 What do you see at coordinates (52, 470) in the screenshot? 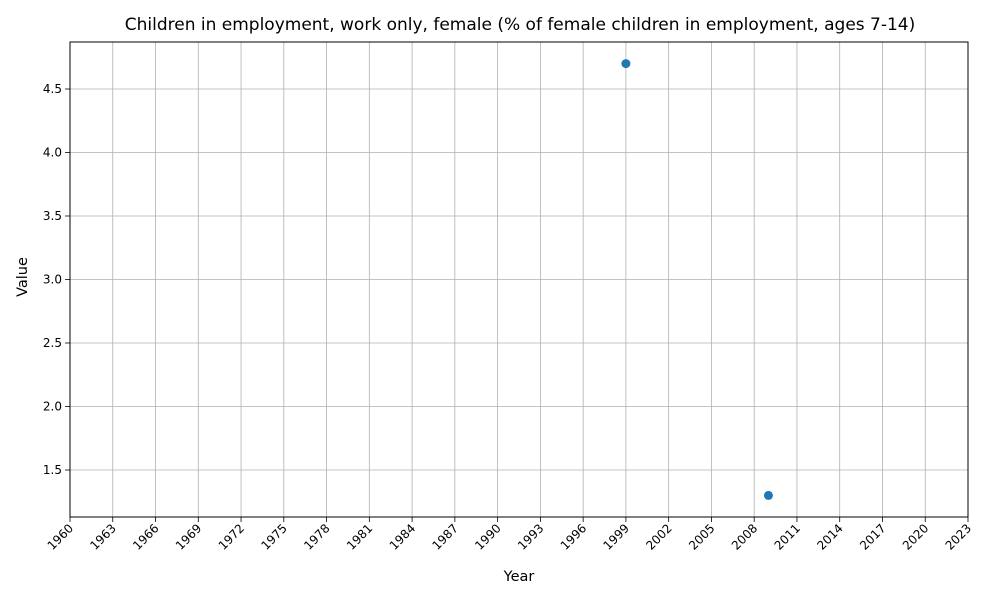
I see `y-tick-label: 1.5` at bounding box center [52, 470].